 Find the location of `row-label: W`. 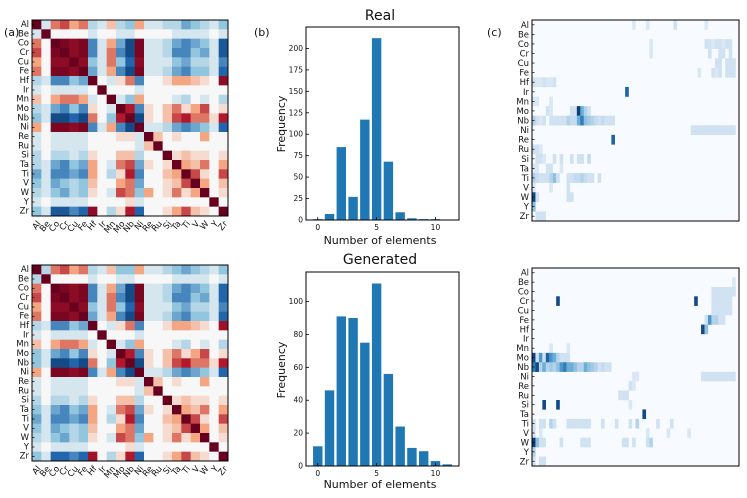

row-label: W is located at coordinates (25, 193).